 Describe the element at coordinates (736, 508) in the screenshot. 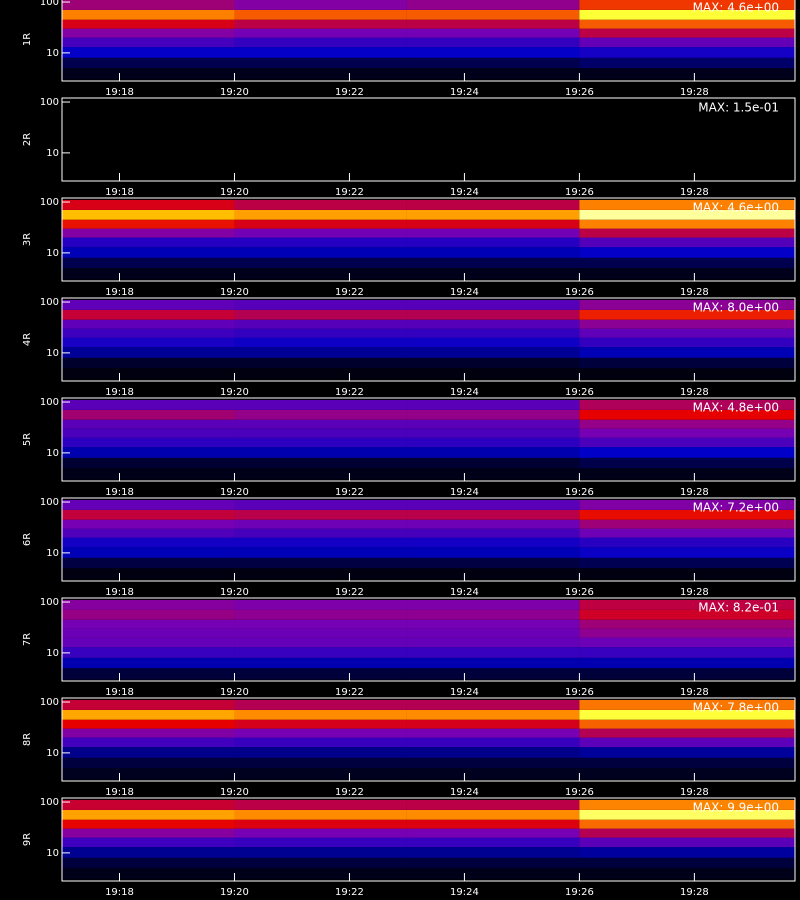

I see `max-annotation: MAX: 7.2e+00` at that location.